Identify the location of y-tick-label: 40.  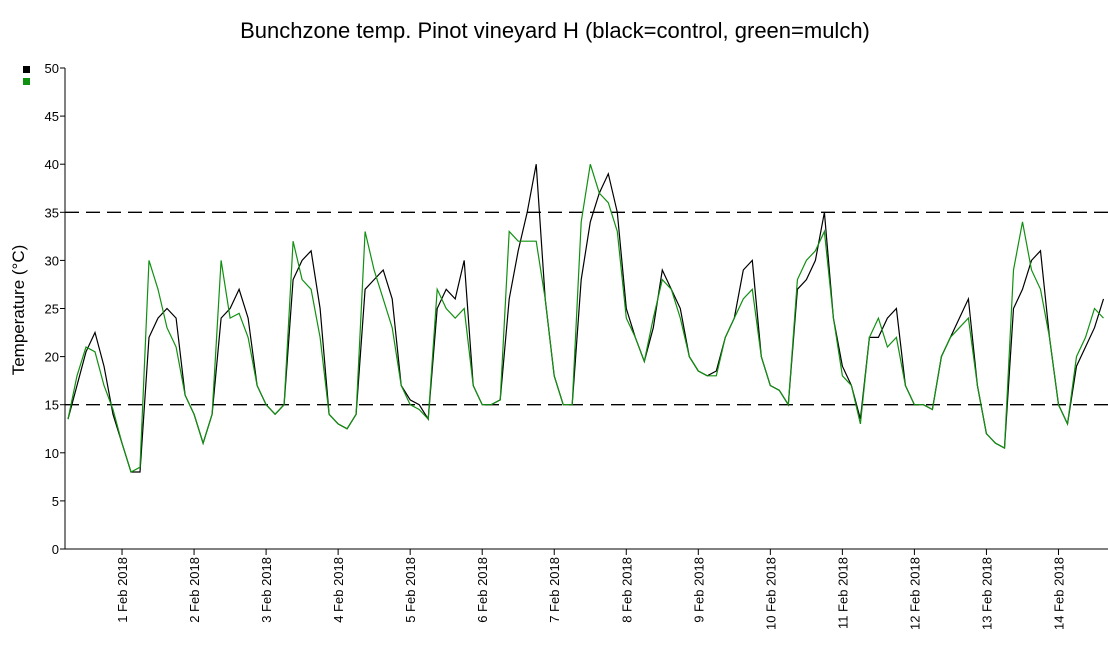
(52, 164).